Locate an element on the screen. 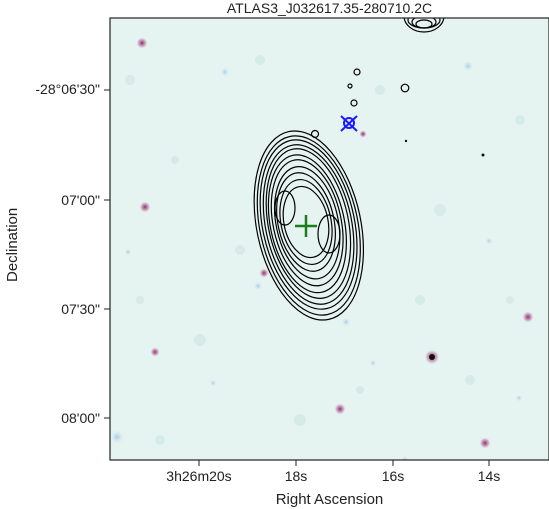  x-tick-label: 3h26m20s is located at coordinates (199, 476).